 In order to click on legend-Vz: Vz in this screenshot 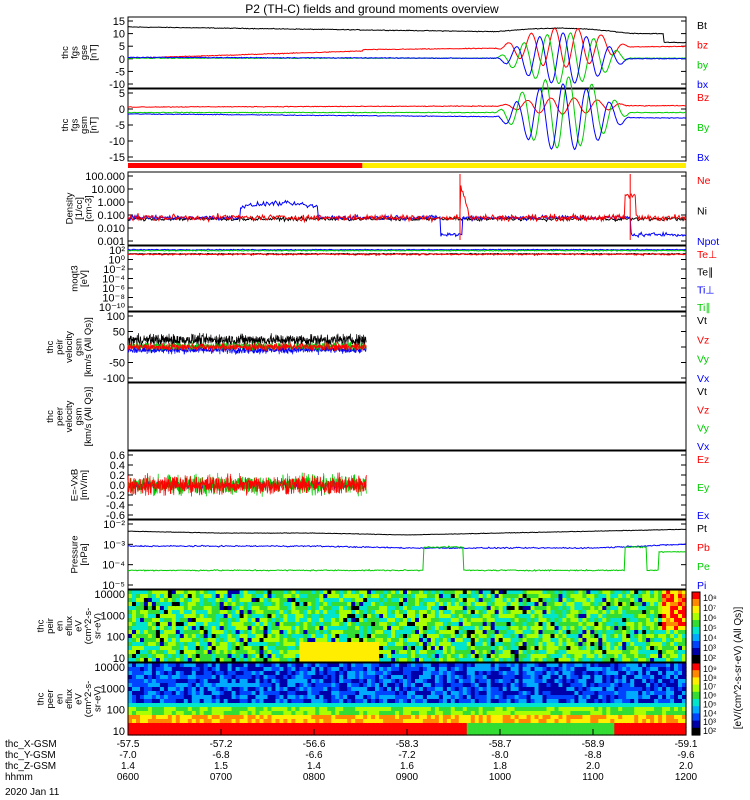, I will do `click(703, 340)`.